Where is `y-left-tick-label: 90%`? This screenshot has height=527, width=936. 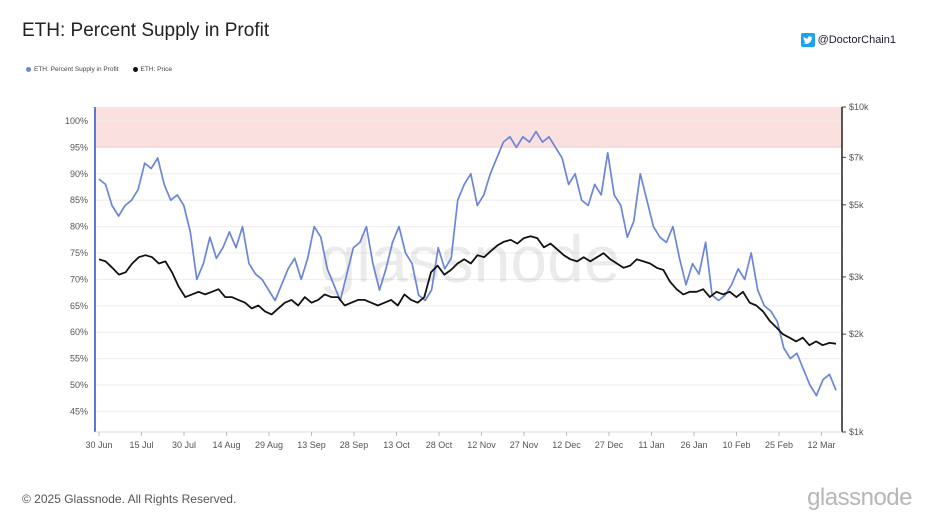
y-left-tick-label: 90% is located at coordinates (79, 174).